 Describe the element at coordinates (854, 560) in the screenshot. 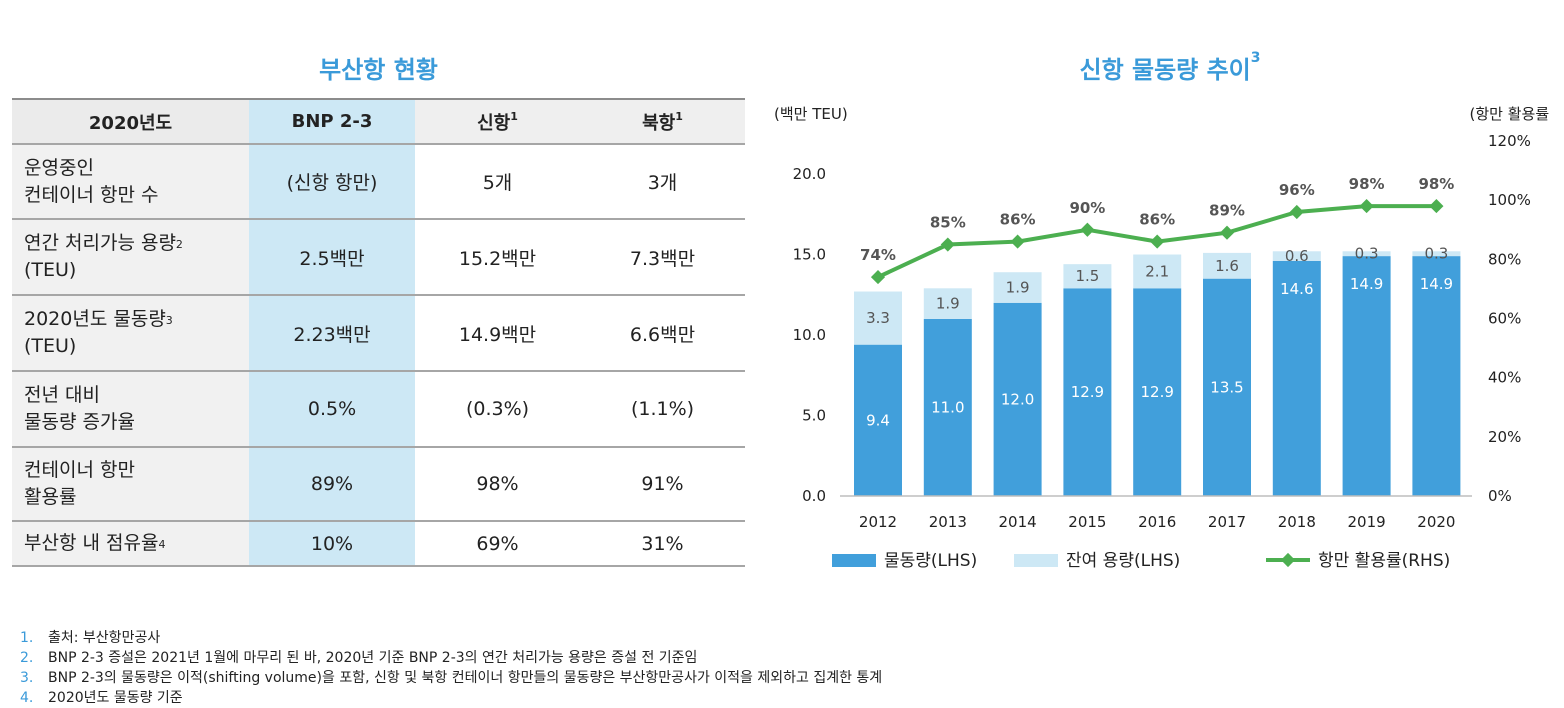

I see `legend-swatch-volume` at that location.